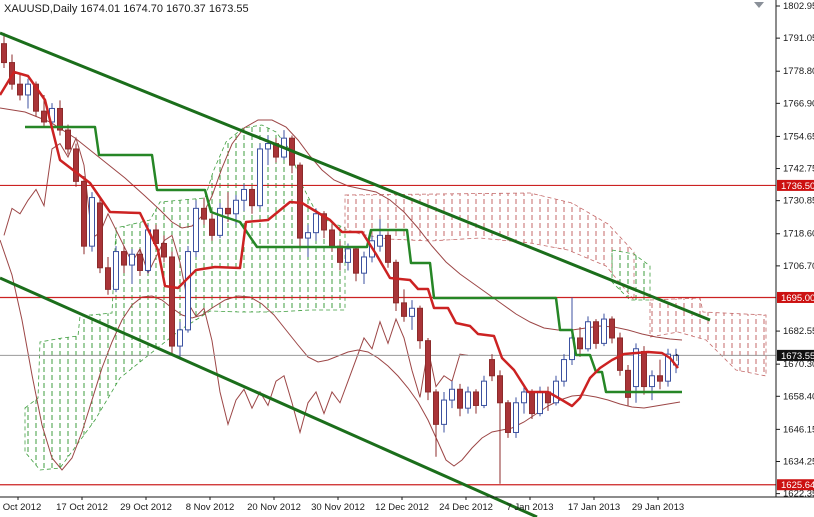 The height and width of the screenshot is (517, 814). I want to click on x-axis-label: 5 Oct 2012, so click(20, 507).